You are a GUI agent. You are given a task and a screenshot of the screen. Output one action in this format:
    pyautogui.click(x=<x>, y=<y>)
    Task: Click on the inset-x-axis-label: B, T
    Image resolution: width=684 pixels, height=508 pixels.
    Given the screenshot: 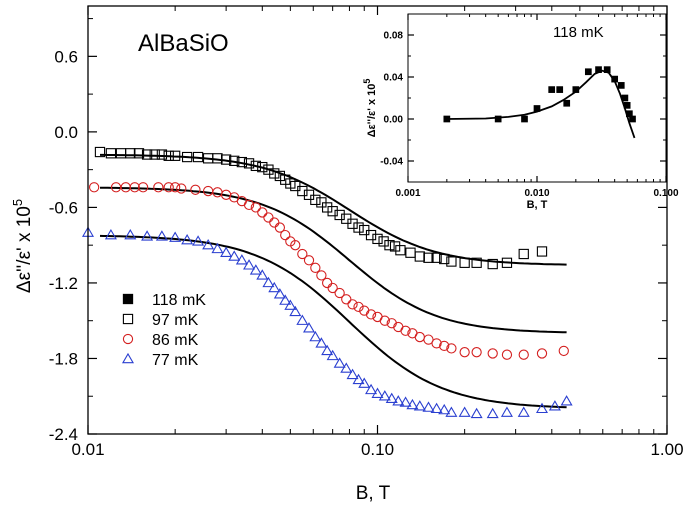 What is the action you would take?
    pyautogui.click(x=537, y=205)
    